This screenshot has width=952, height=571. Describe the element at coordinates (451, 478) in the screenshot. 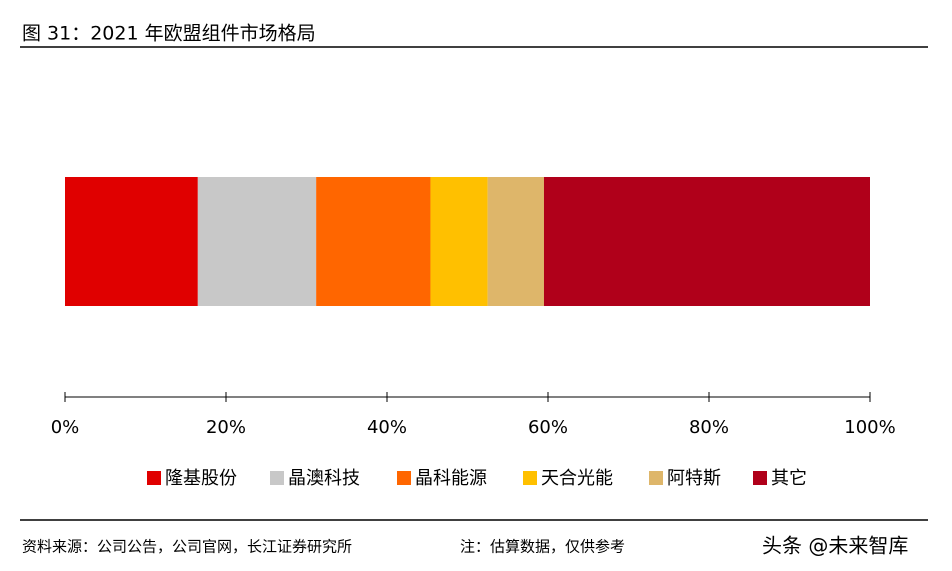

I see `legend-label: 晶科能源` at that location.